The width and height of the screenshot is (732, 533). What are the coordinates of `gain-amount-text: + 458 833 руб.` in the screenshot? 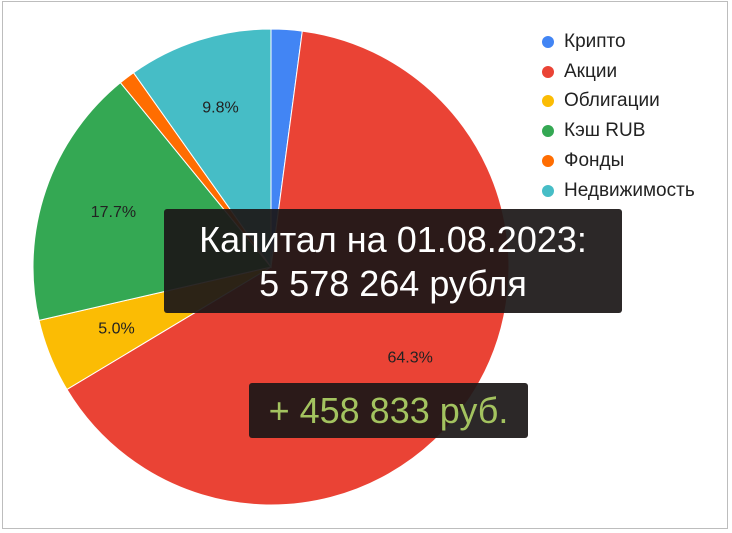 It's located at (388, 410).